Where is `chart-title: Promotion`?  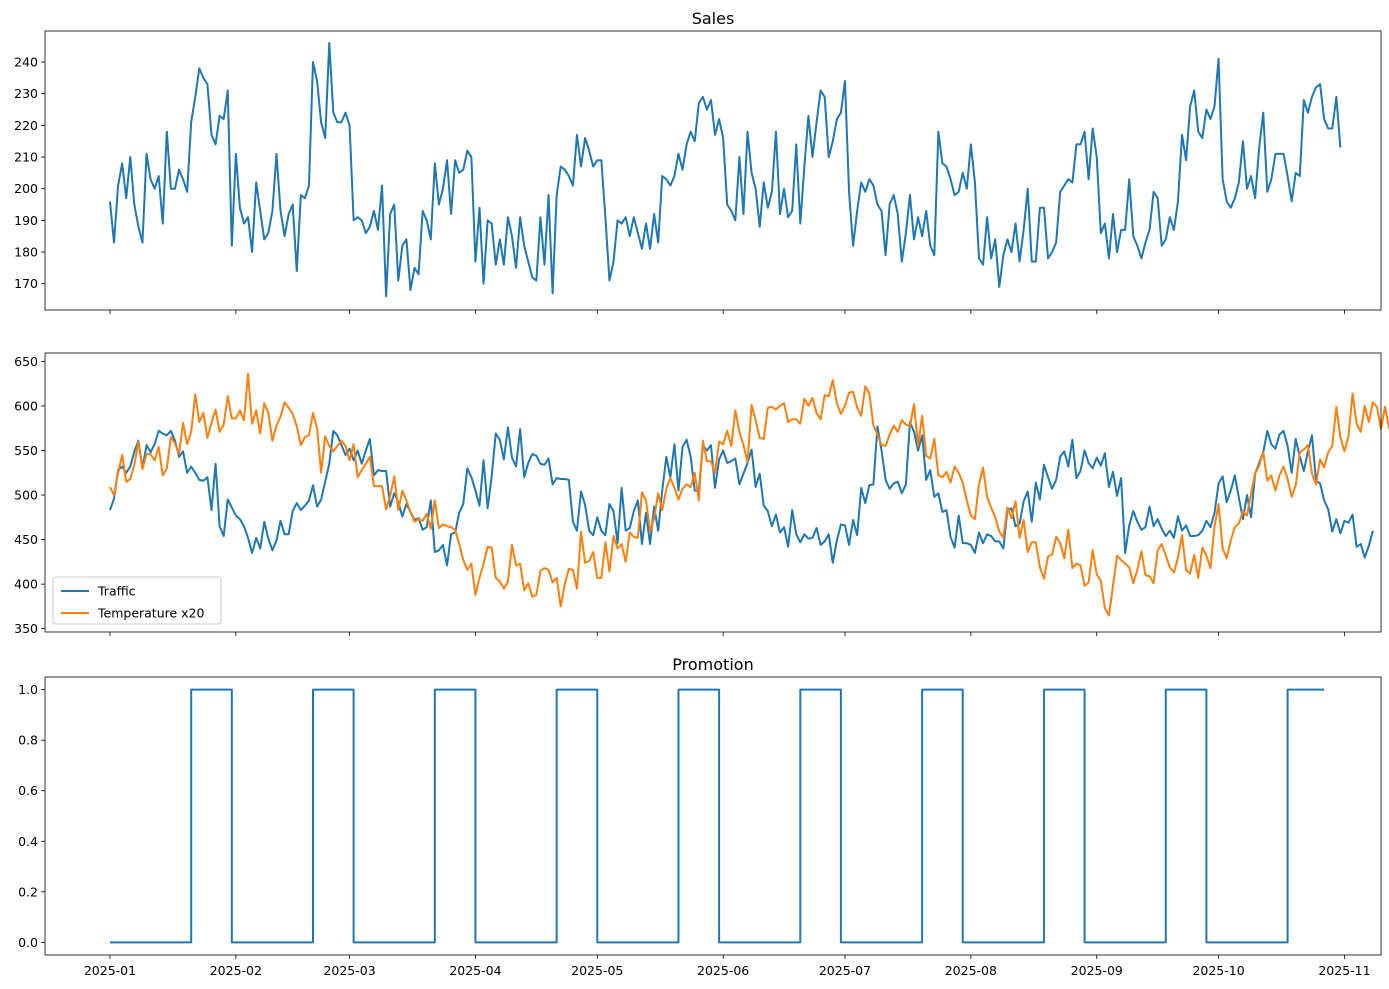
chart-title: Promotion is located at coordinates (712, 664).